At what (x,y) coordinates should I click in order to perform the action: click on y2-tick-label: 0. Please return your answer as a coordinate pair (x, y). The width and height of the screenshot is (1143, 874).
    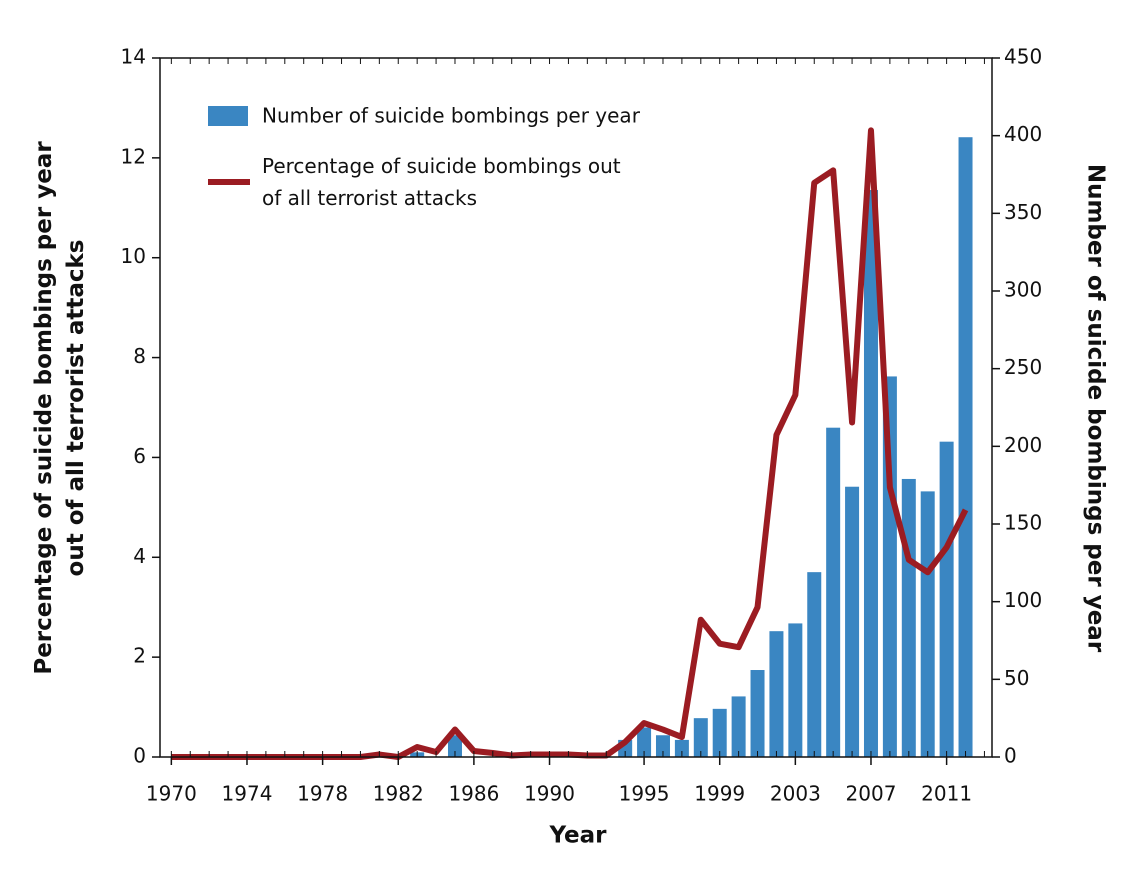
    Looking at the image, I should click on (1010, 756).